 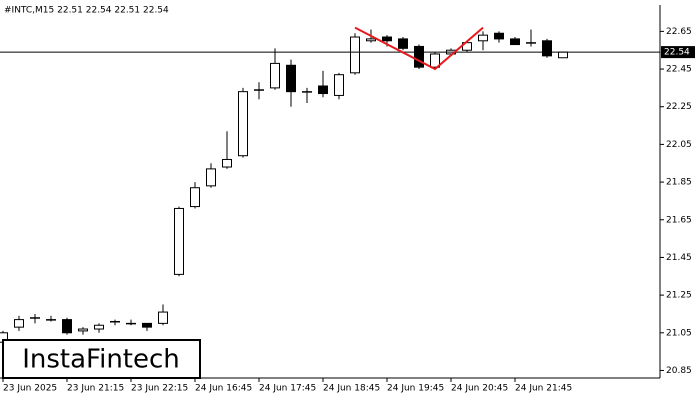 What do you see at coordinates (679, 371) in the screenshot?
I see `y-tick-label: 20.85` at bounding box center [679, 371].